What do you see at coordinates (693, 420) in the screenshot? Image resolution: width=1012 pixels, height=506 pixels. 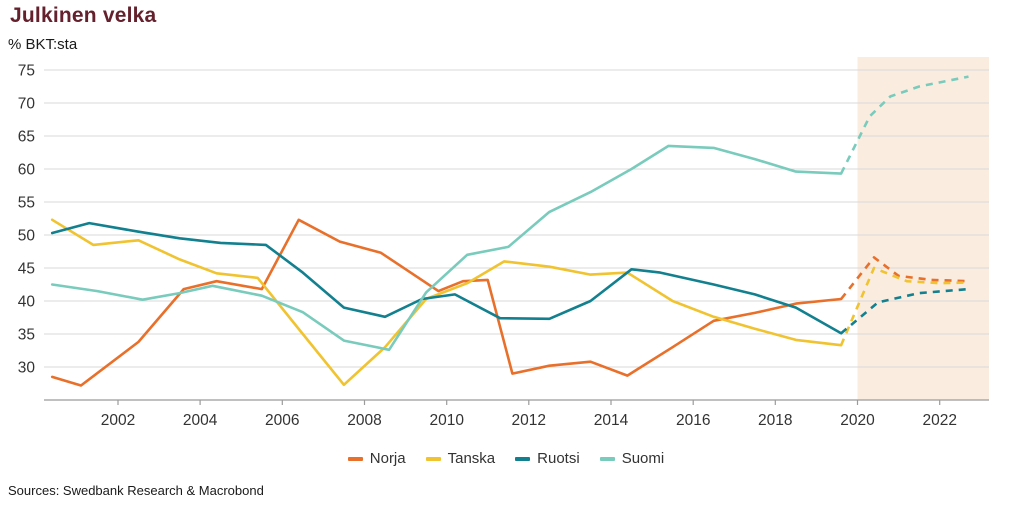 I see `x-tick-label-2016: 2016` at bounding box center [693, 420].